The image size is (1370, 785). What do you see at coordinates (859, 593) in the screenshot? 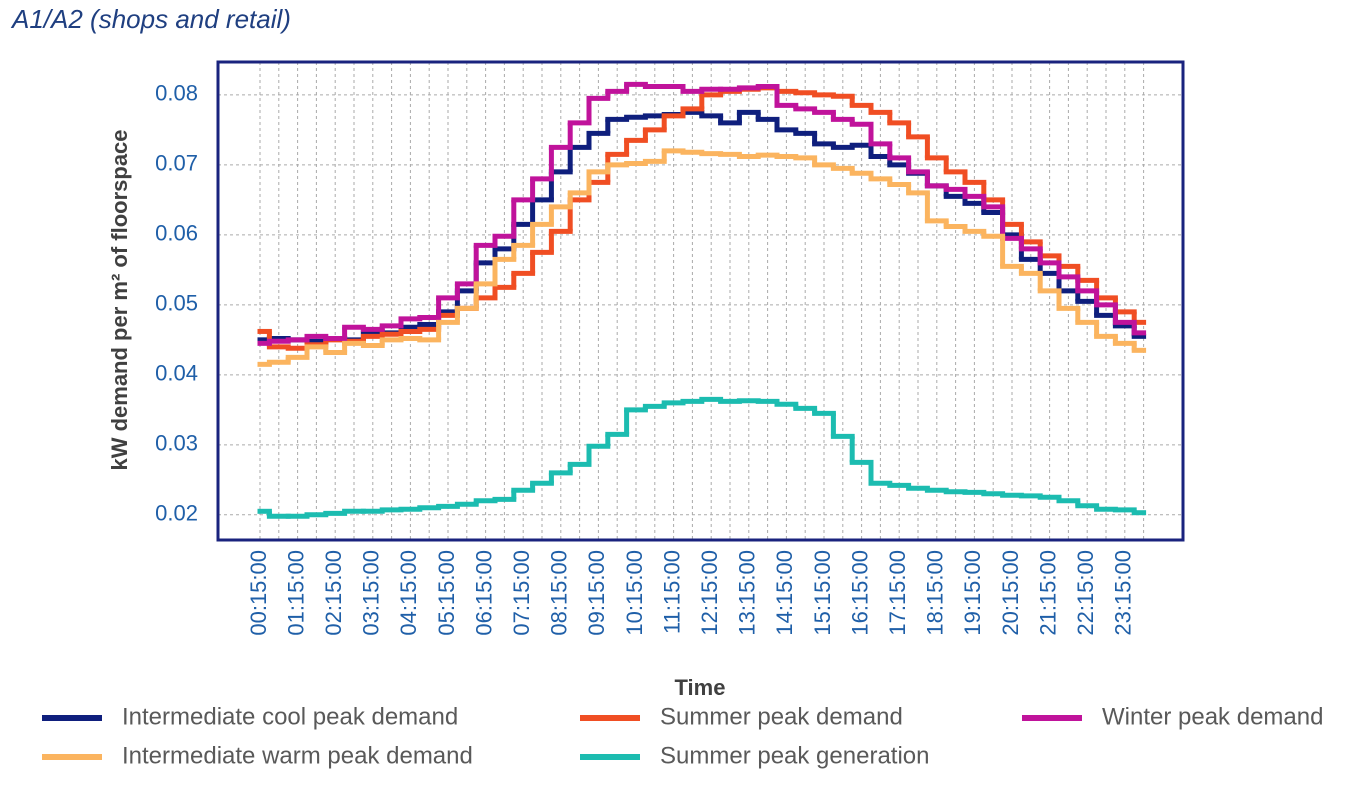
I see `x-tick-label: 16:15:00` at bounding box center [859, 593].